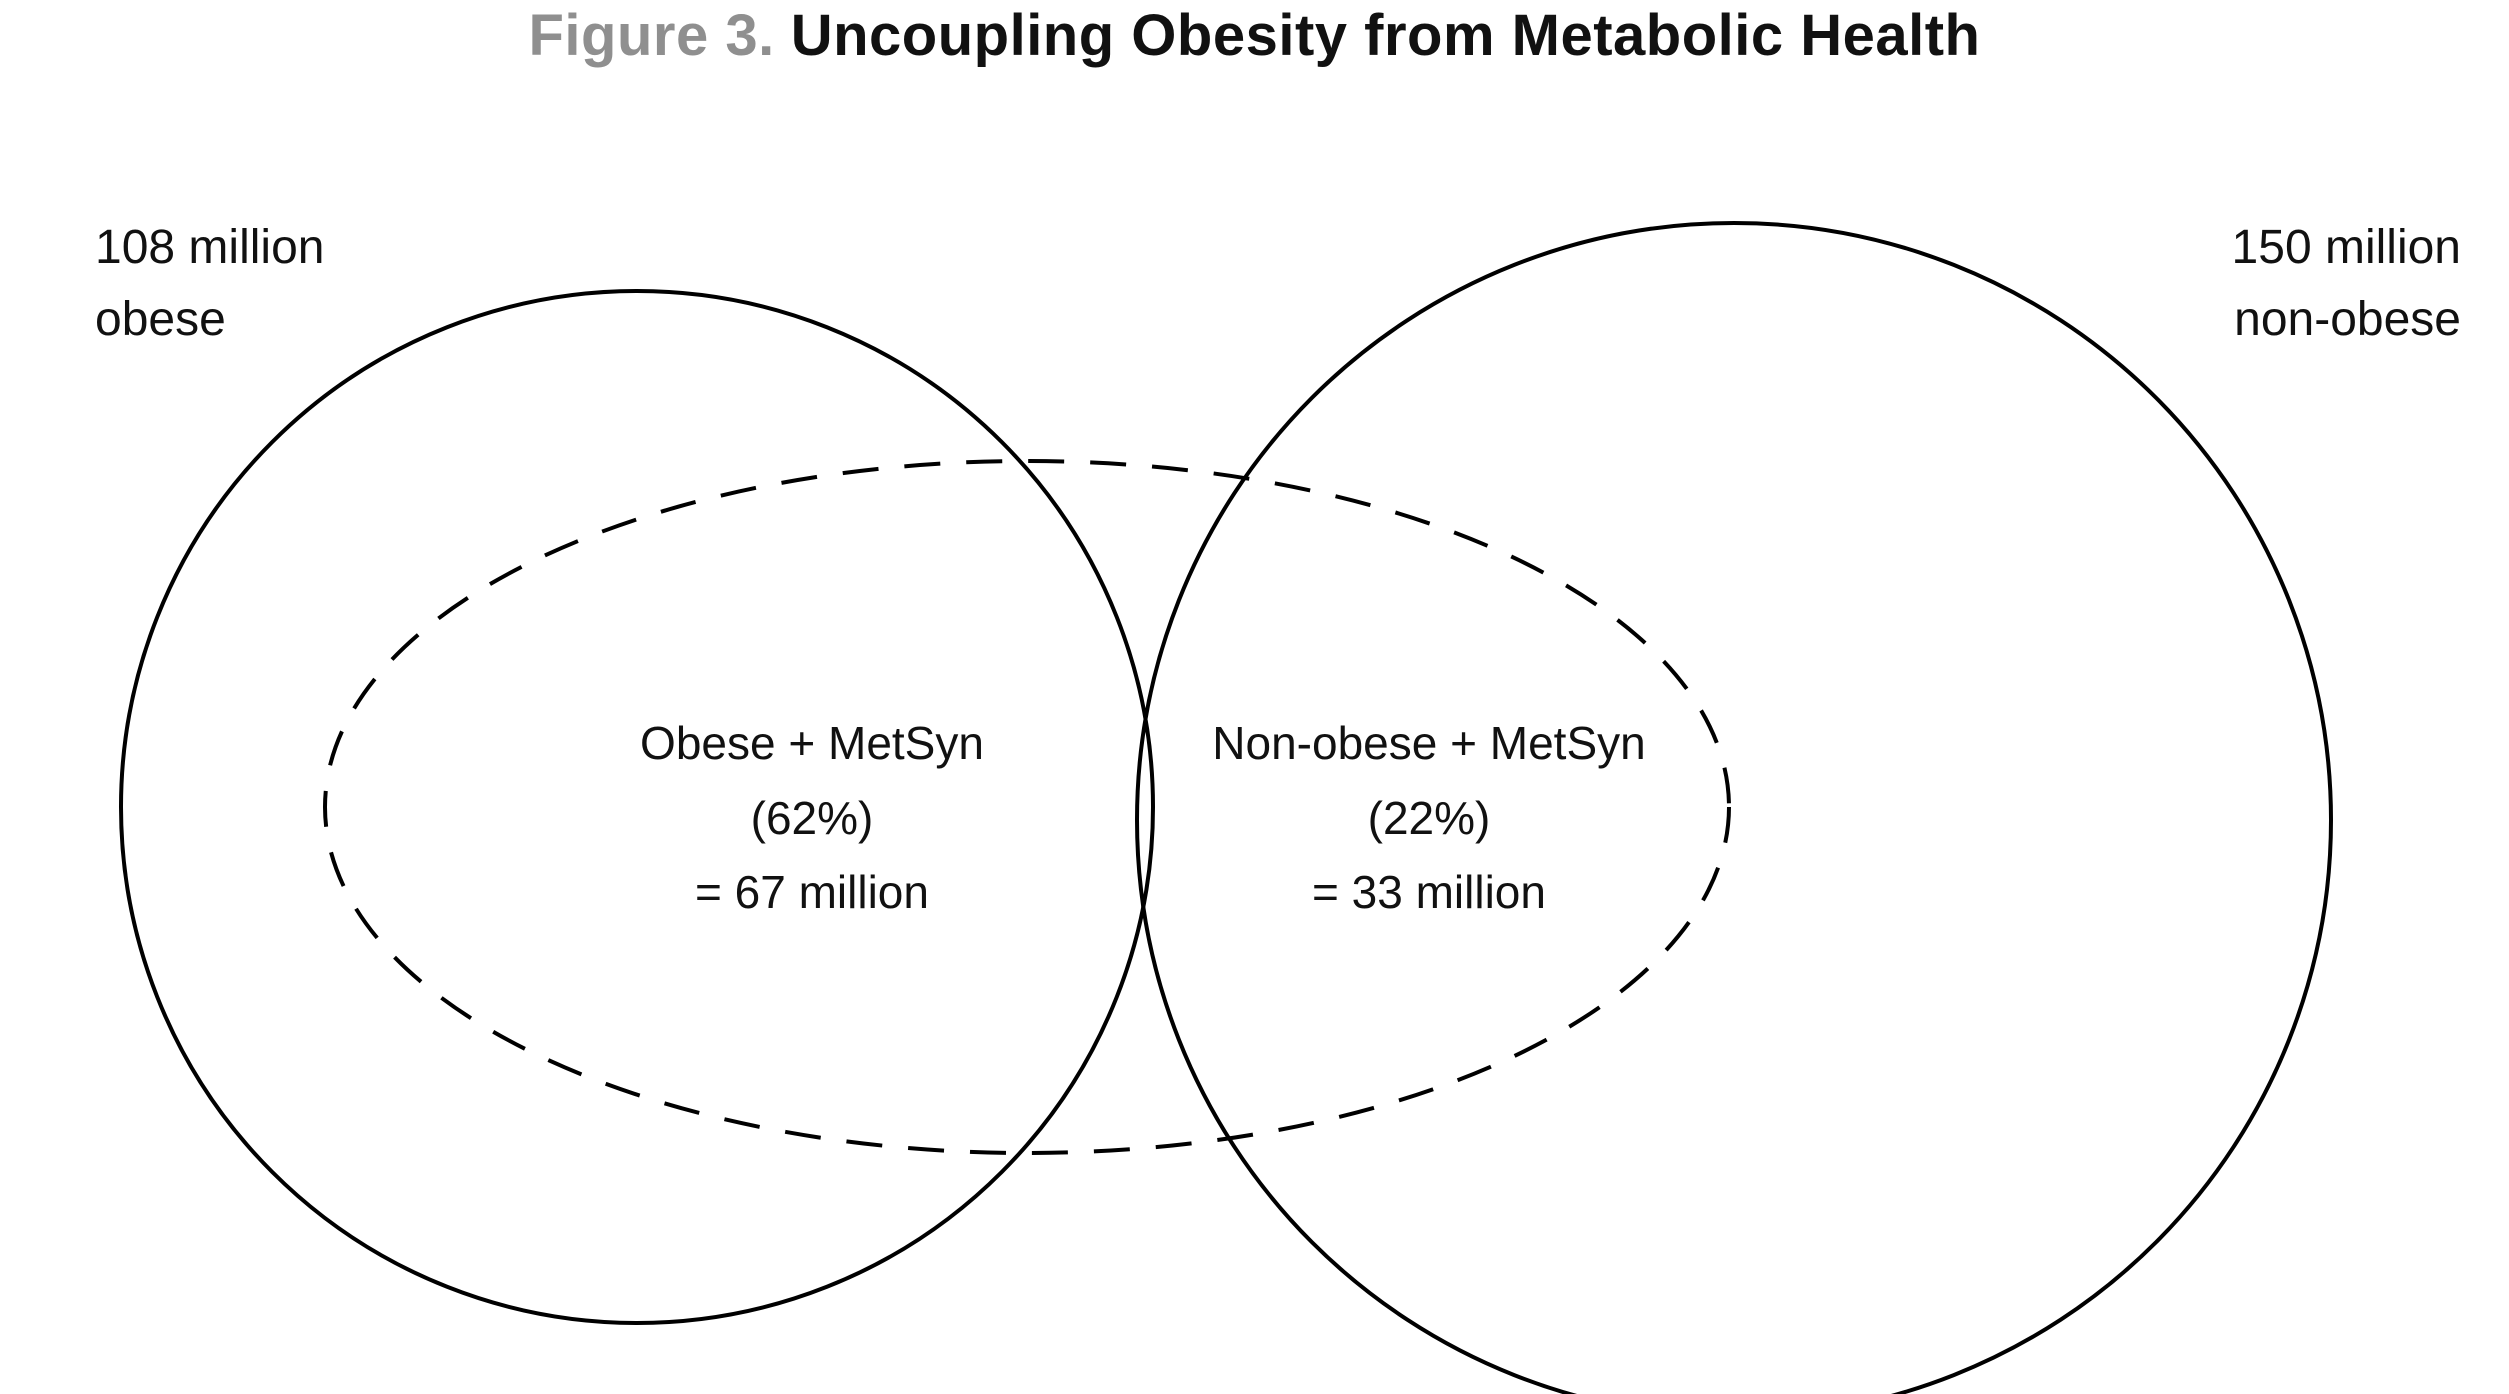  I want to click on obese-metsyn-percent: (62%), so click(812, 817).